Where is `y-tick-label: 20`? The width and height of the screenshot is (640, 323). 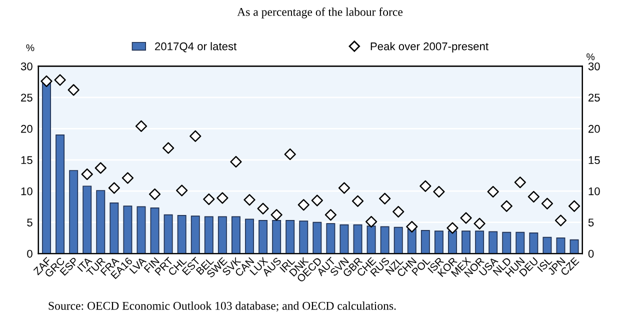
y-tick-label: 20 is located at coordinates (26, 128).